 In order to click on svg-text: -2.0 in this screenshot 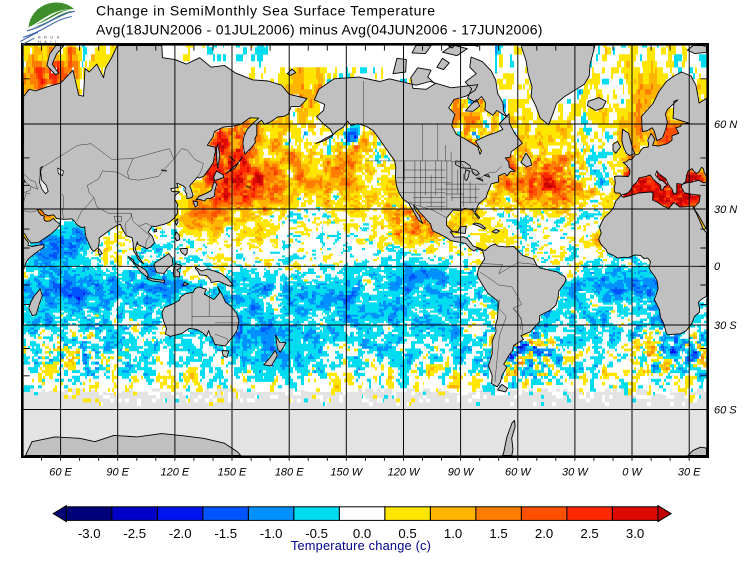, I will do `click(180, 533)`.